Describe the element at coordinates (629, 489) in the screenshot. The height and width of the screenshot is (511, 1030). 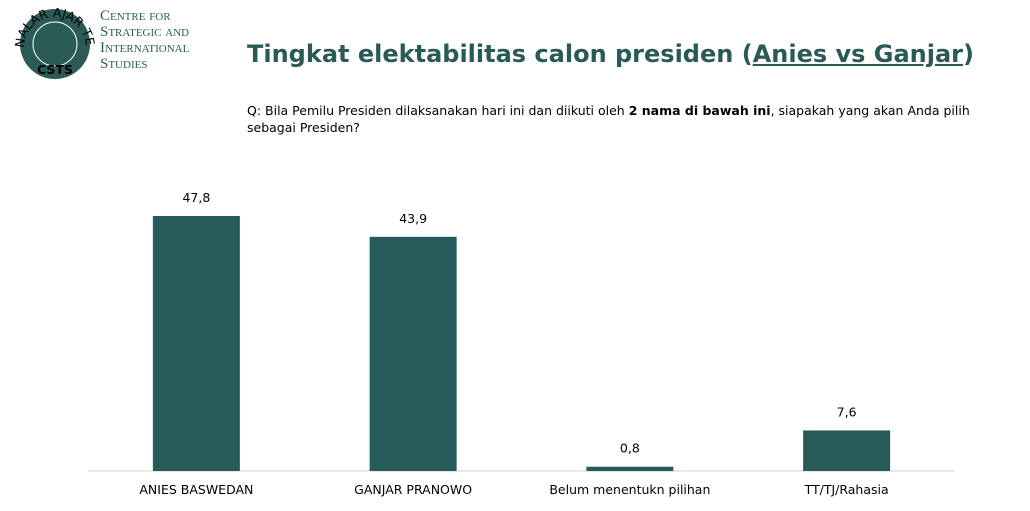
I see `x-tick-label: Belum menentukn pilihan` at that location.